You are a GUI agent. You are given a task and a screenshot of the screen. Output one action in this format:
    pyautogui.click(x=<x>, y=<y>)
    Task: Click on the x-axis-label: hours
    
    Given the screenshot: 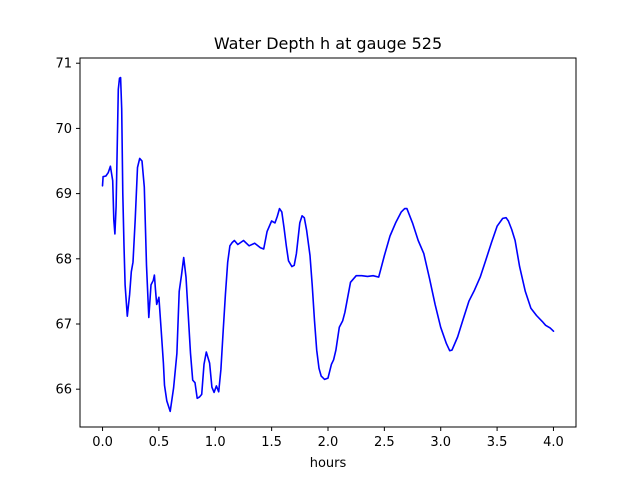 What is the action you would take?
    pyautogui.click(x=328, y=463)
    